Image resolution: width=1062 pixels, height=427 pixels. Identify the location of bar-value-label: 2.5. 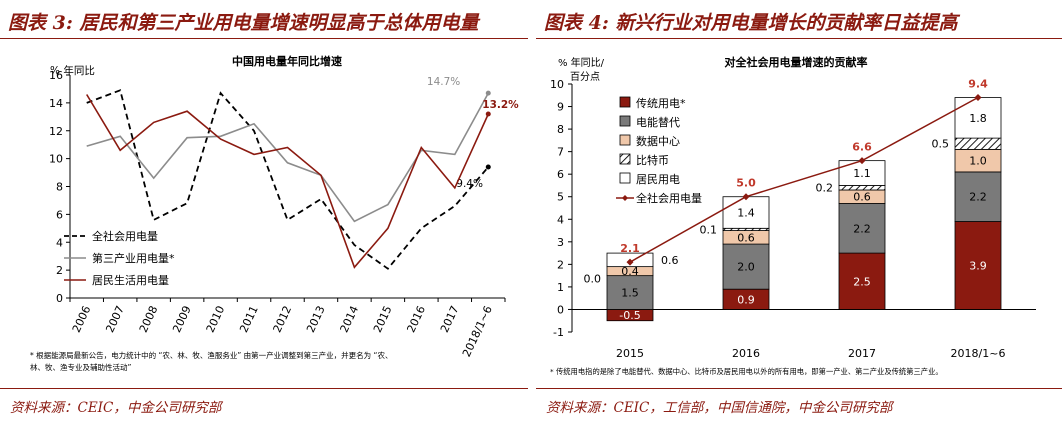
(862, 281).